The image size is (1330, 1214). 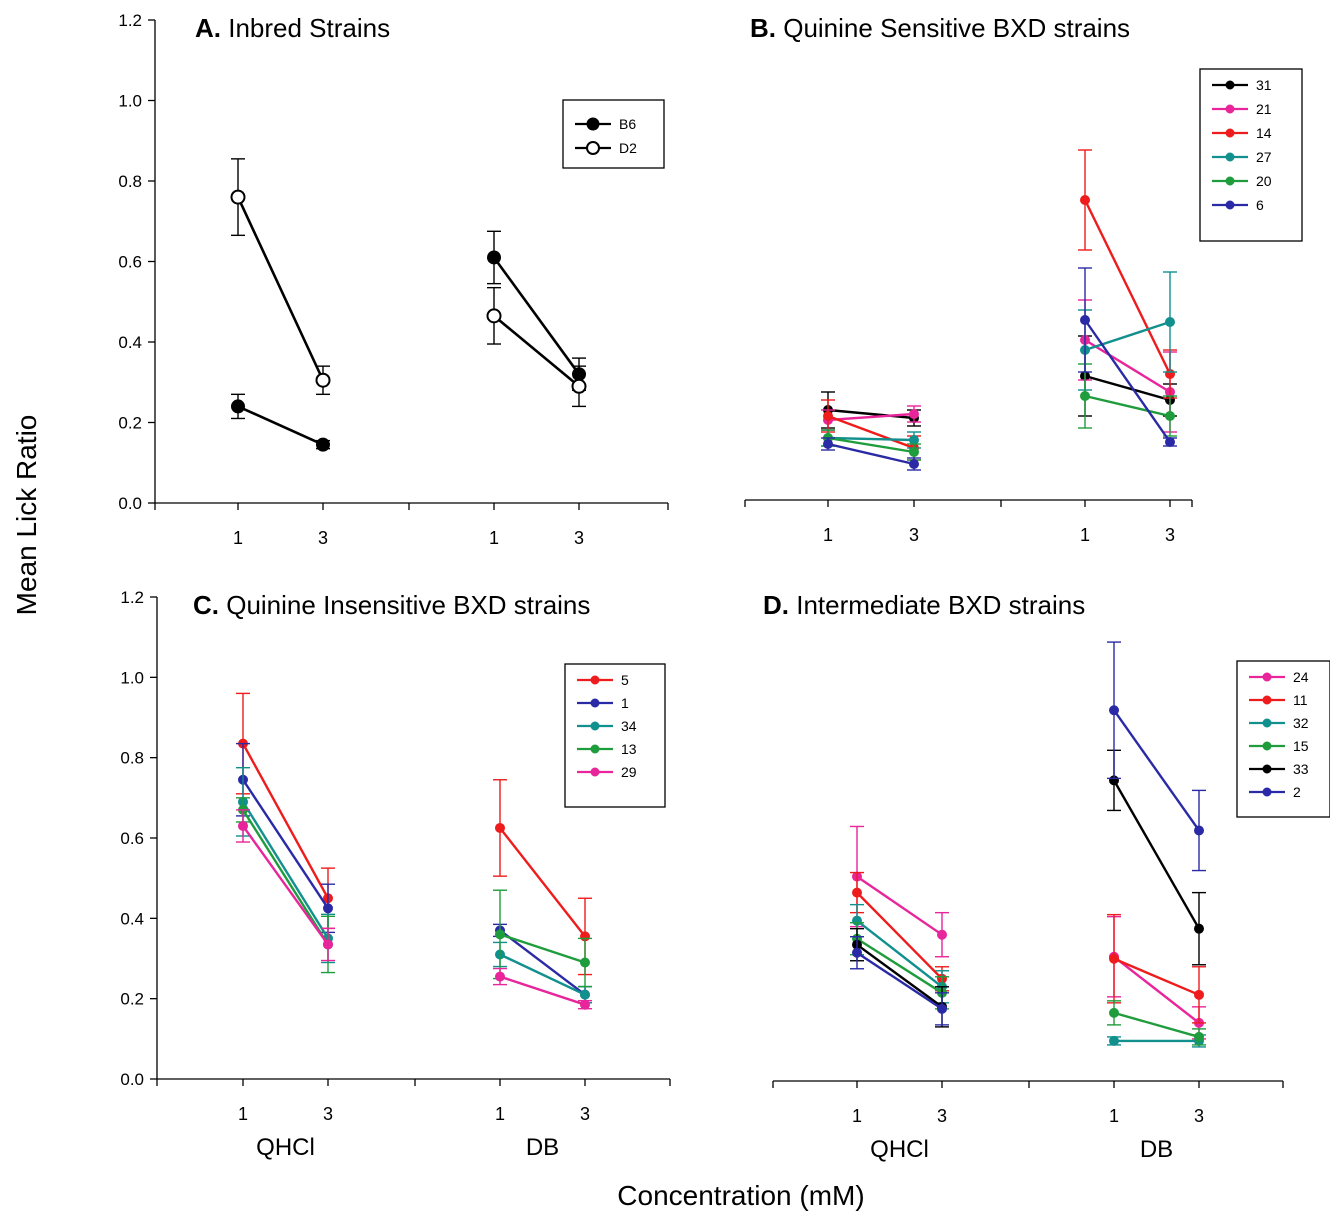 What do you see at coordinates (130, 181) in the screenshot?
I see `y-tick-label: 0.8` at bounding box center [130, 181].